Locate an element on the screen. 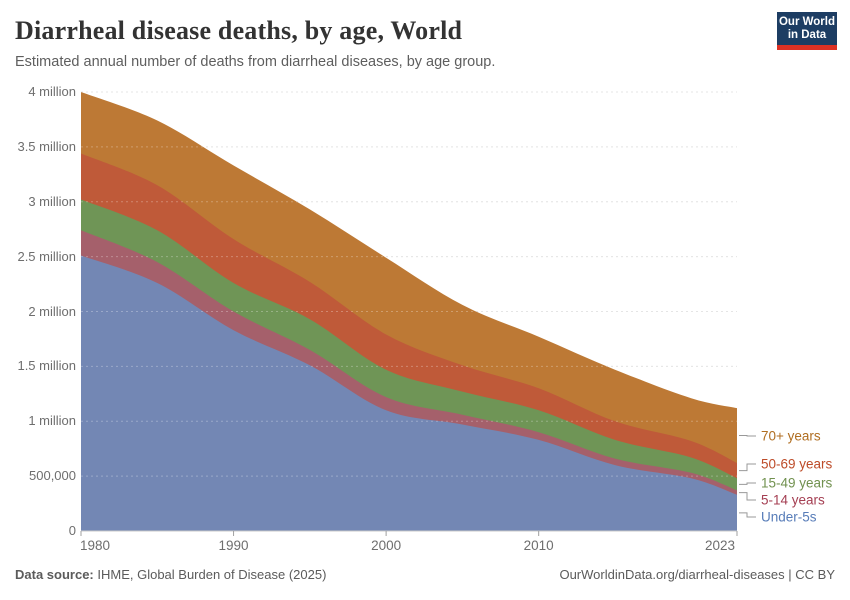 The height and width of the screenshot is (600, 850). footer-link: OurWorldinData.org/diarrheal-diseases is located at coordinates (672, 574).